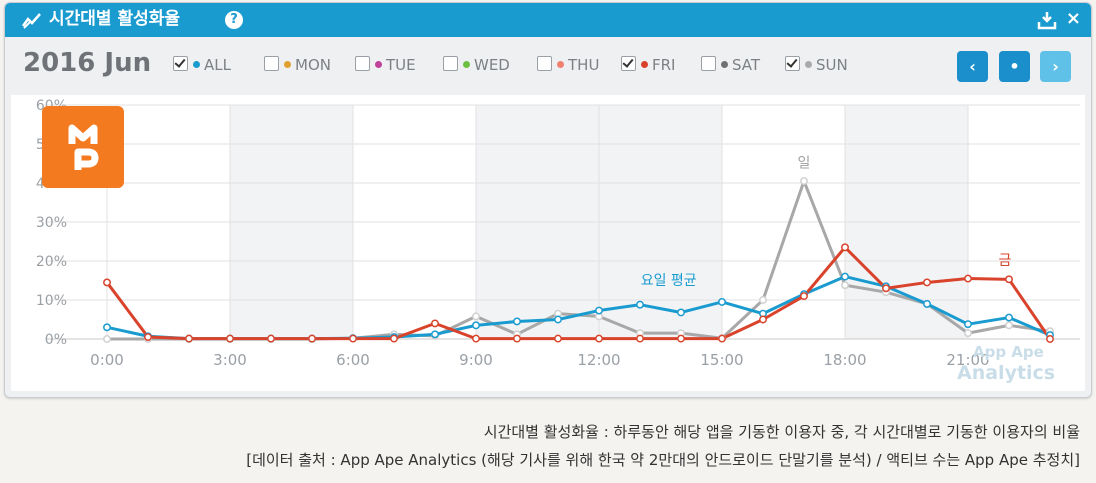 This screenshot has width=1096, height=483. Describe the element at coordinates (721, 360) in the screenshot. I see `x-tick-label: 15:00` at that location.